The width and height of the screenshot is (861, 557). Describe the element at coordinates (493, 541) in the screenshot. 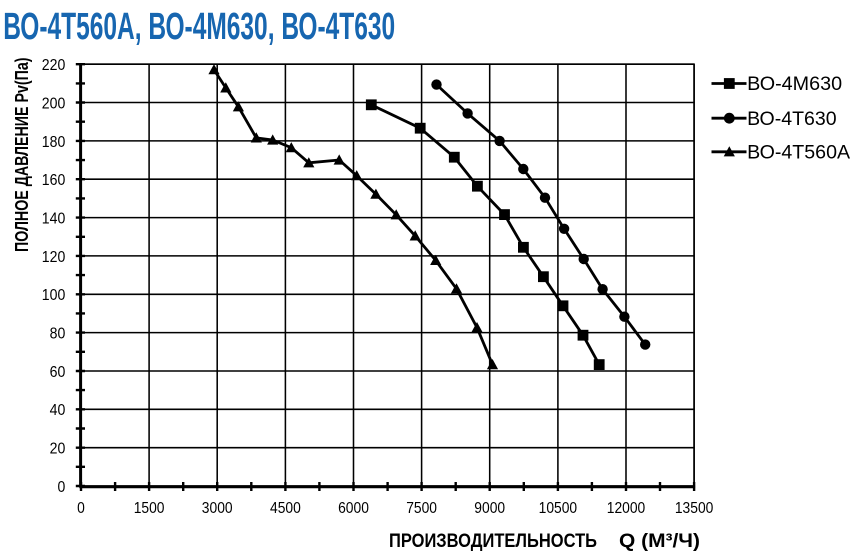

I see `svg-text: ПРОИЗВОДИТЕЛЬНОСТЬ` at that location.